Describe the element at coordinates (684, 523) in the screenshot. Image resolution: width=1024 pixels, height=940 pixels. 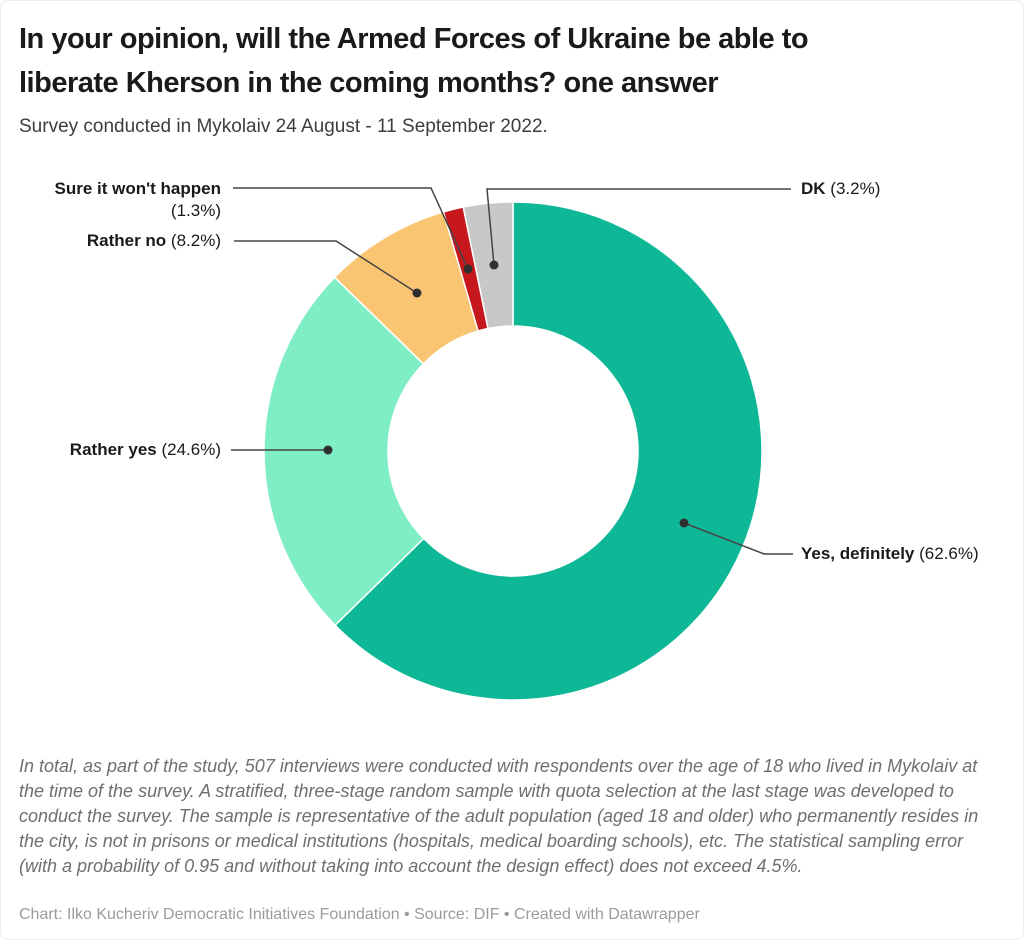
I see `leader-dot-yes-definitely` at that location.